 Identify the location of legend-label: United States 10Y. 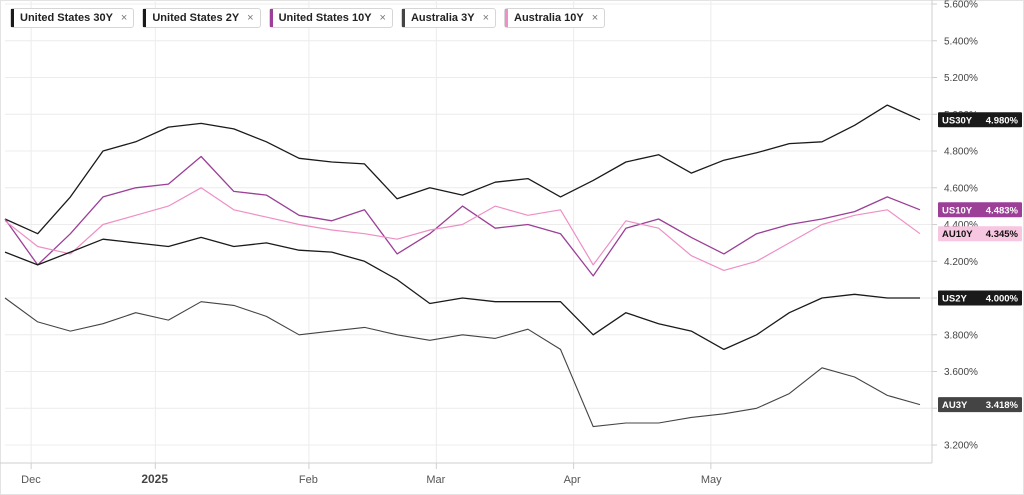
(325, 18).